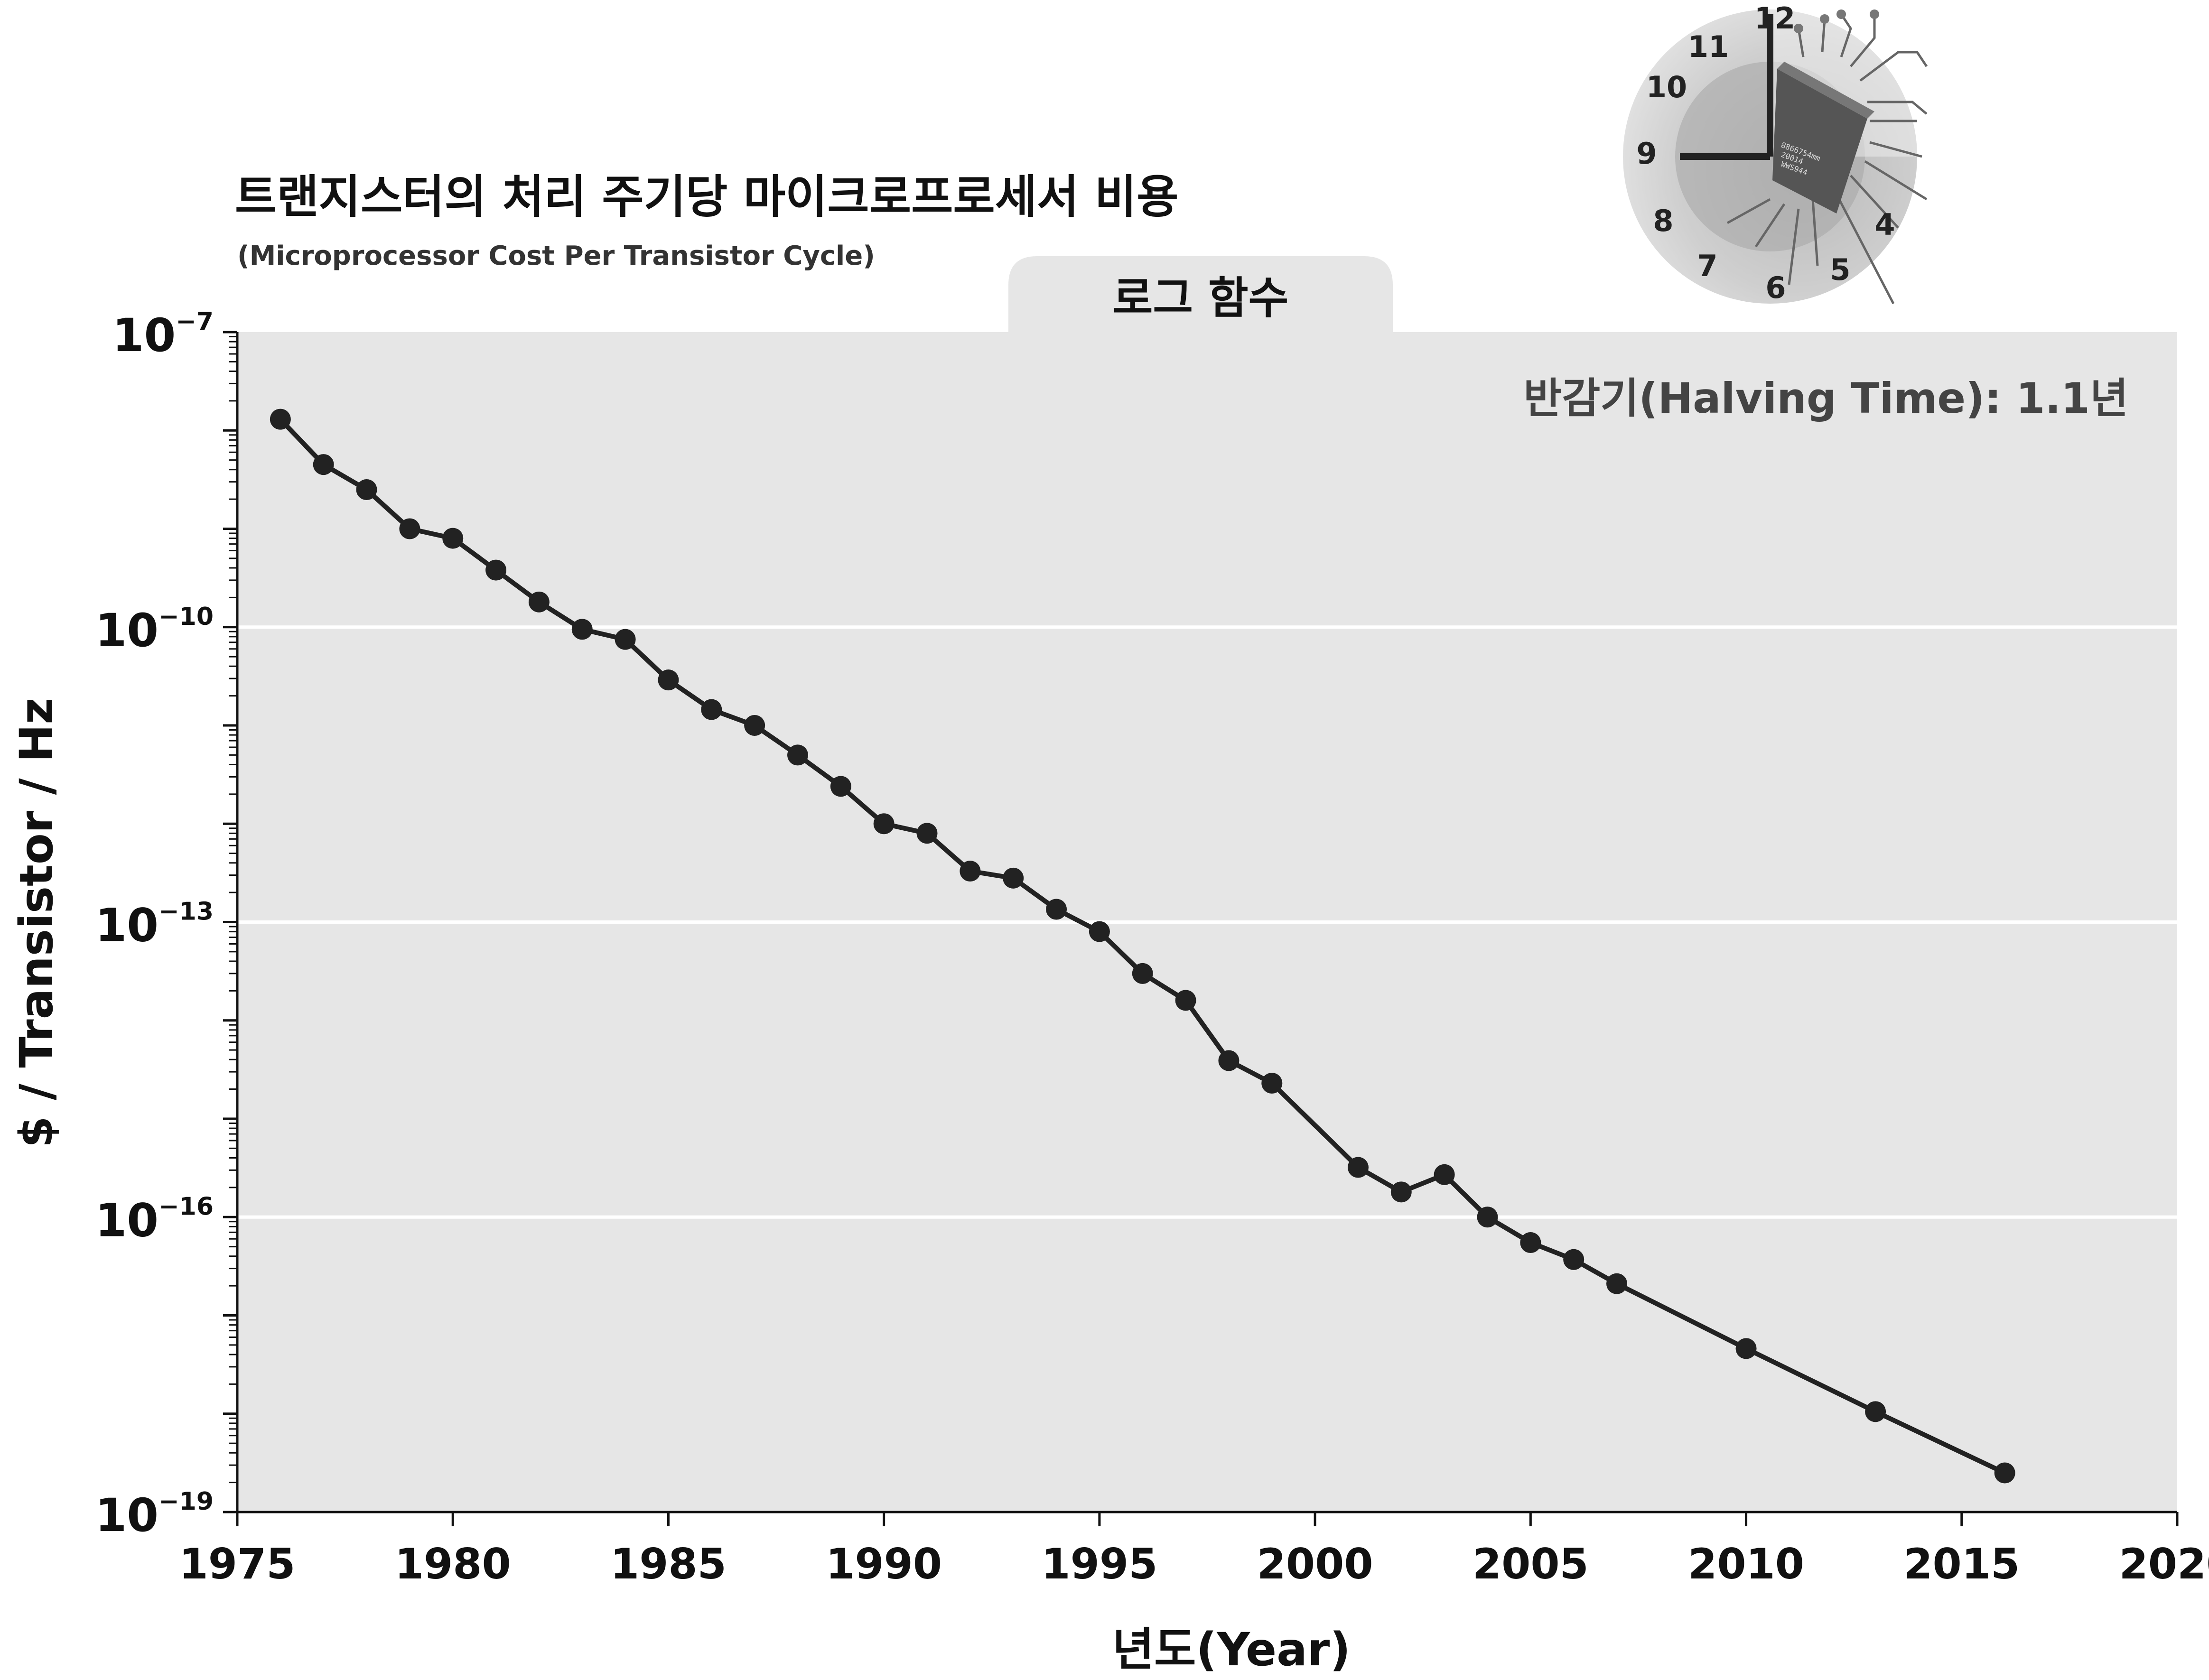  What do you see at coordinates (668, 680) in the screenshot?
I see `data-point-1985` at bounding box center [668, 680].